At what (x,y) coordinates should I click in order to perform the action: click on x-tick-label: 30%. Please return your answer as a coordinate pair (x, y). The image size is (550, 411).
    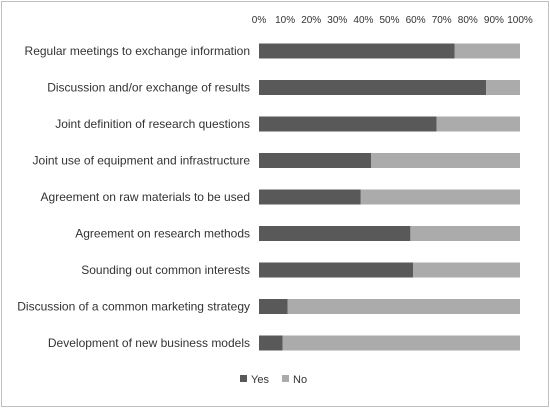
    Looking at the image, I should click on (337, 20).